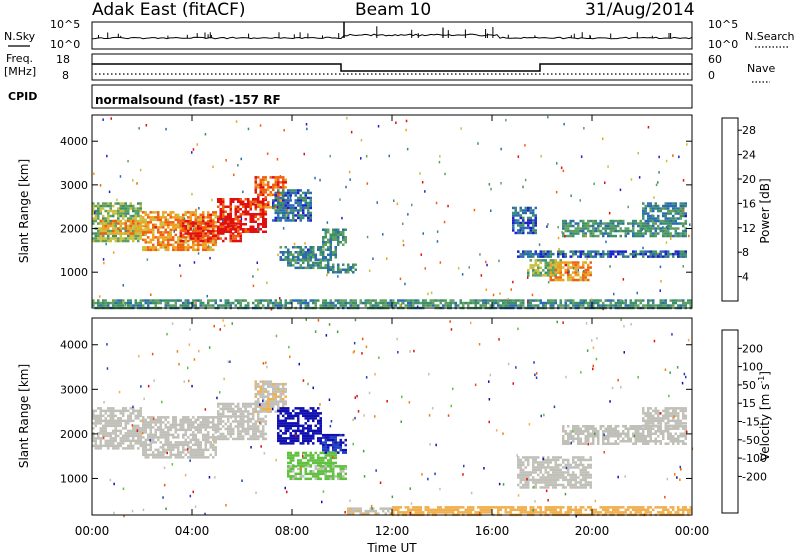 Image resolution: width=800 pixels, height=554 pixels. What do you see at coordinates (393, 10) in the screenshot?
I see `beam-title: Beam 10` at bounding box center [393, 10].